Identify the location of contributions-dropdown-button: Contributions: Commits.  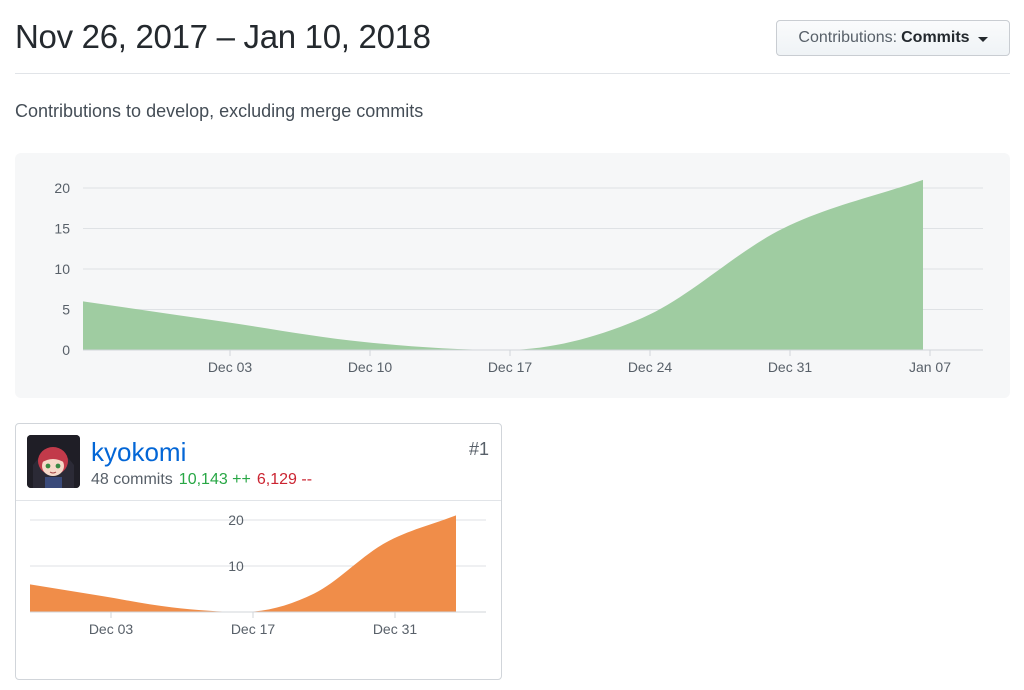
(893, 38).